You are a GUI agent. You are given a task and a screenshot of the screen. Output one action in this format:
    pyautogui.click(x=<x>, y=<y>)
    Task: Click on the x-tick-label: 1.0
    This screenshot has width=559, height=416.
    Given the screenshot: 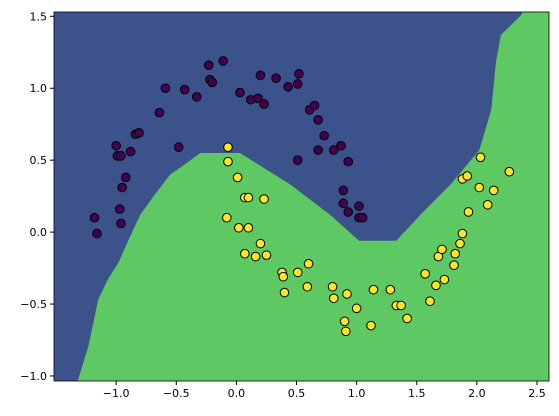 What is the action you would take?
    pyautogui.click(x=357, y=393)
    